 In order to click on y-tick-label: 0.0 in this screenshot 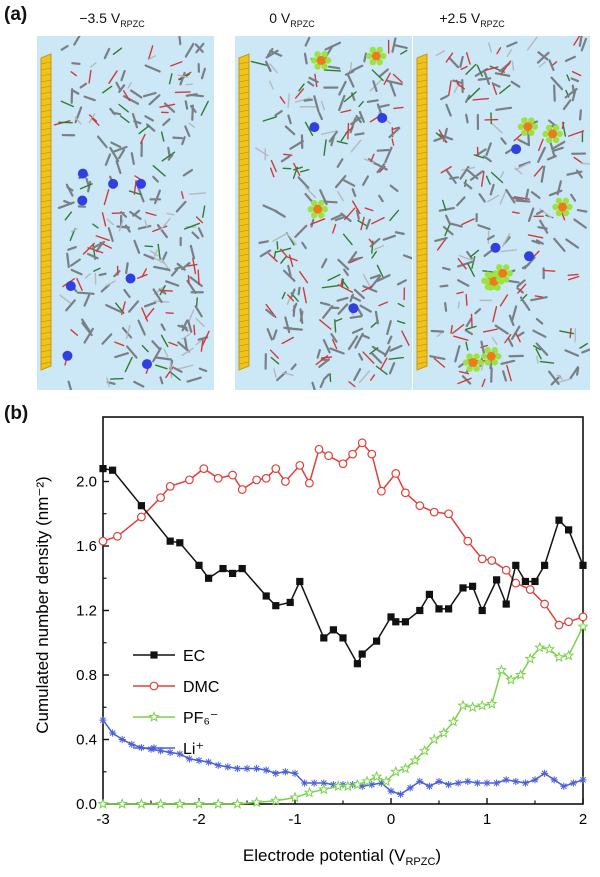, I will do `click(86, 804)`.